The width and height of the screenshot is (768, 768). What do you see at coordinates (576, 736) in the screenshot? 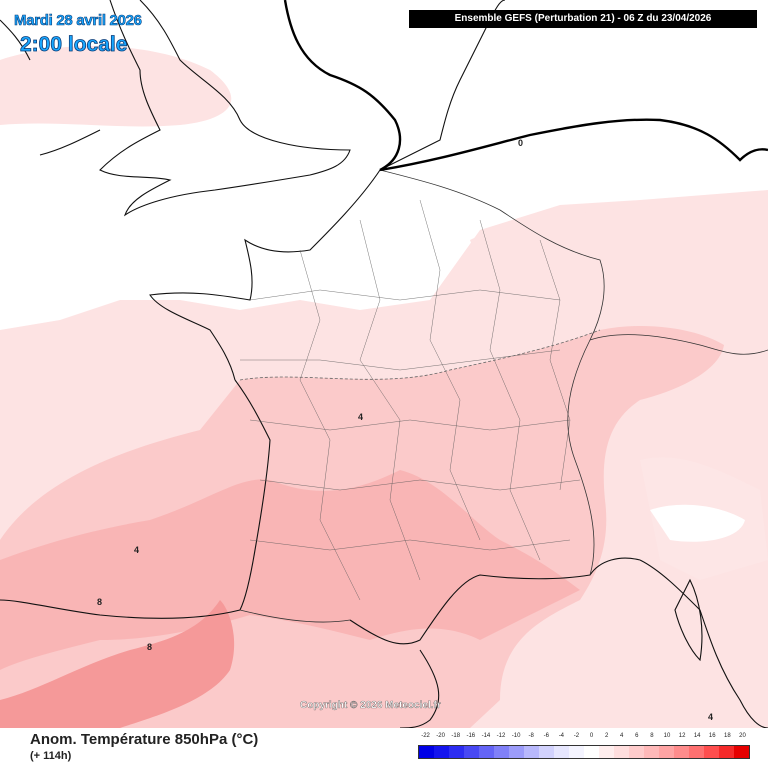
I see `colorscale-tick-label: -2` at bounding box center [576, 736].